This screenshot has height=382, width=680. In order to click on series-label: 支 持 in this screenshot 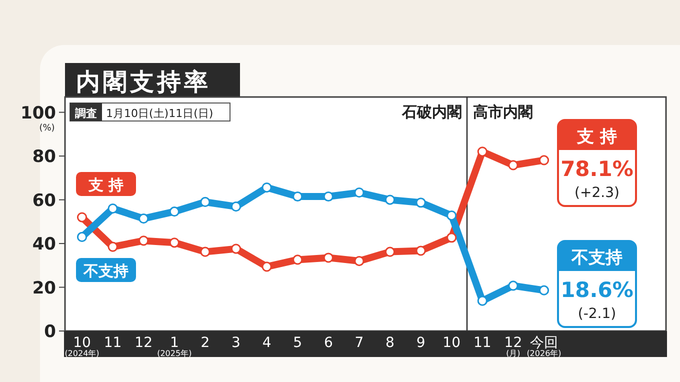, I will do `click(105, 185)`.